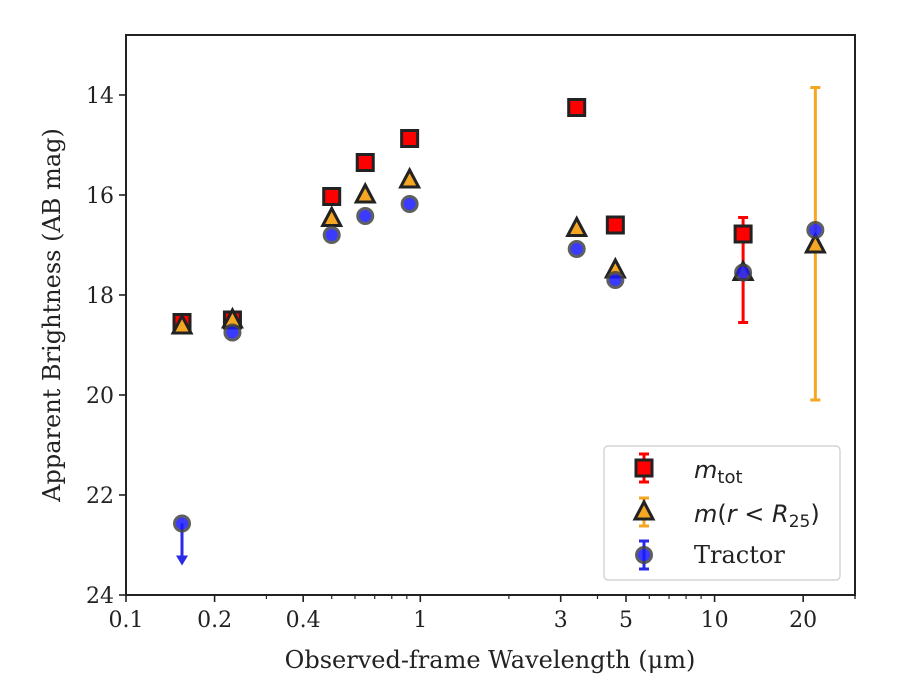  Describe the element at coordinates (100, 196) in the screenshot. I see `y-tick-label: 16` at that location.